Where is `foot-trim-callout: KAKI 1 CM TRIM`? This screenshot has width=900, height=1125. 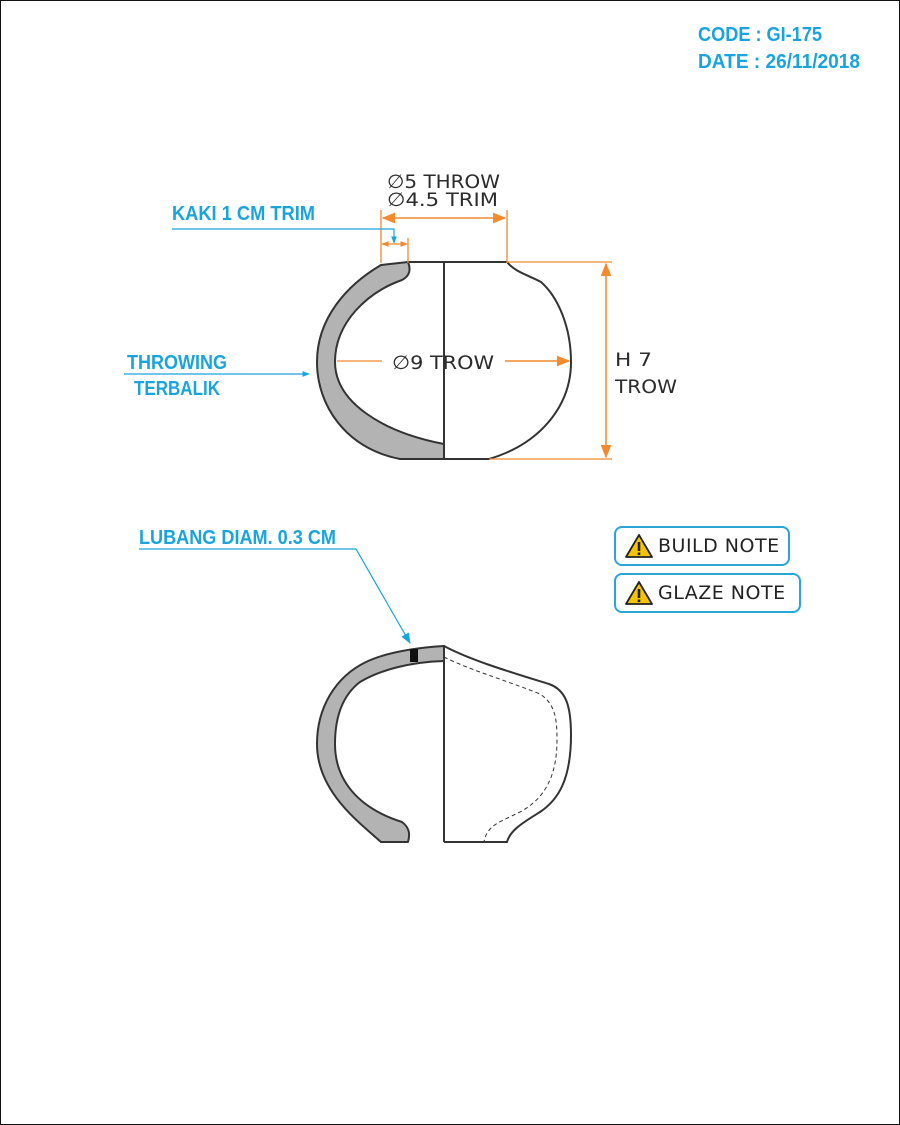
foot-trim-callout: KAKI 1 CM TRIM is located at coordinates (243, 214).